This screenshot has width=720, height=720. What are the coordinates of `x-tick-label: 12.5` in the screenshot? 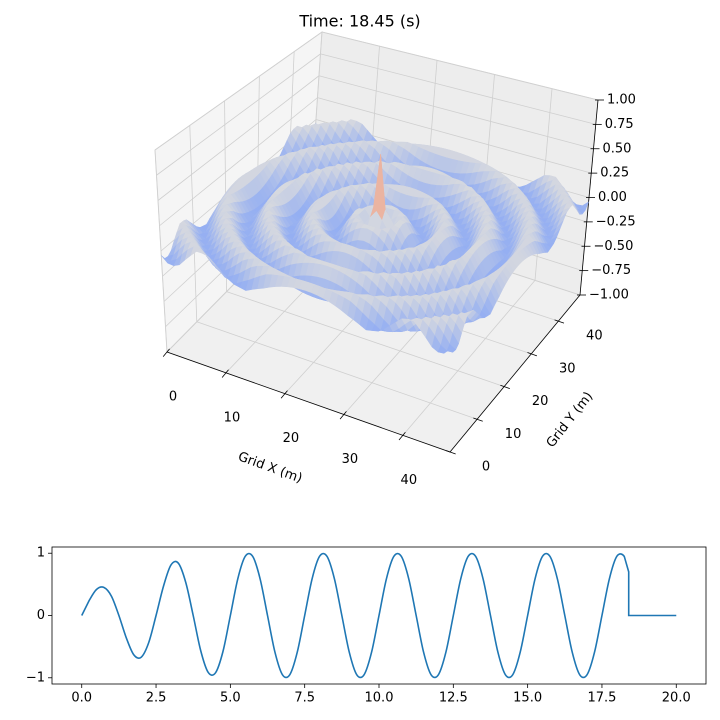 It's located at (453, 698).